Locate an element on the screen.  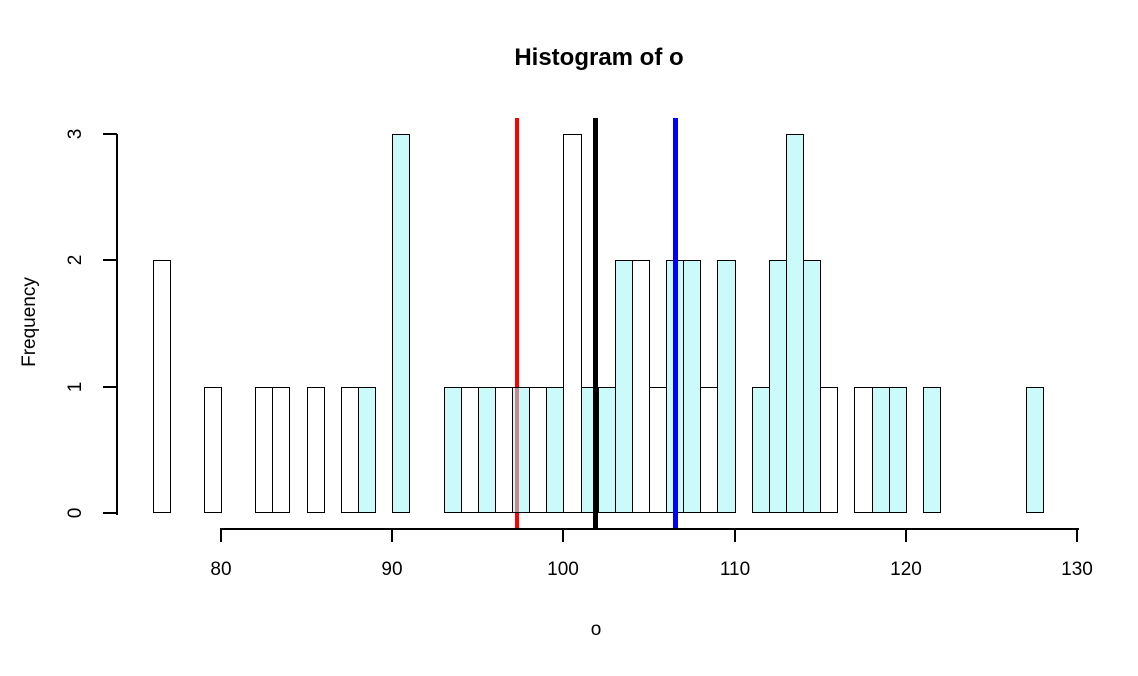
red-line is located at coordinates (517, 323).